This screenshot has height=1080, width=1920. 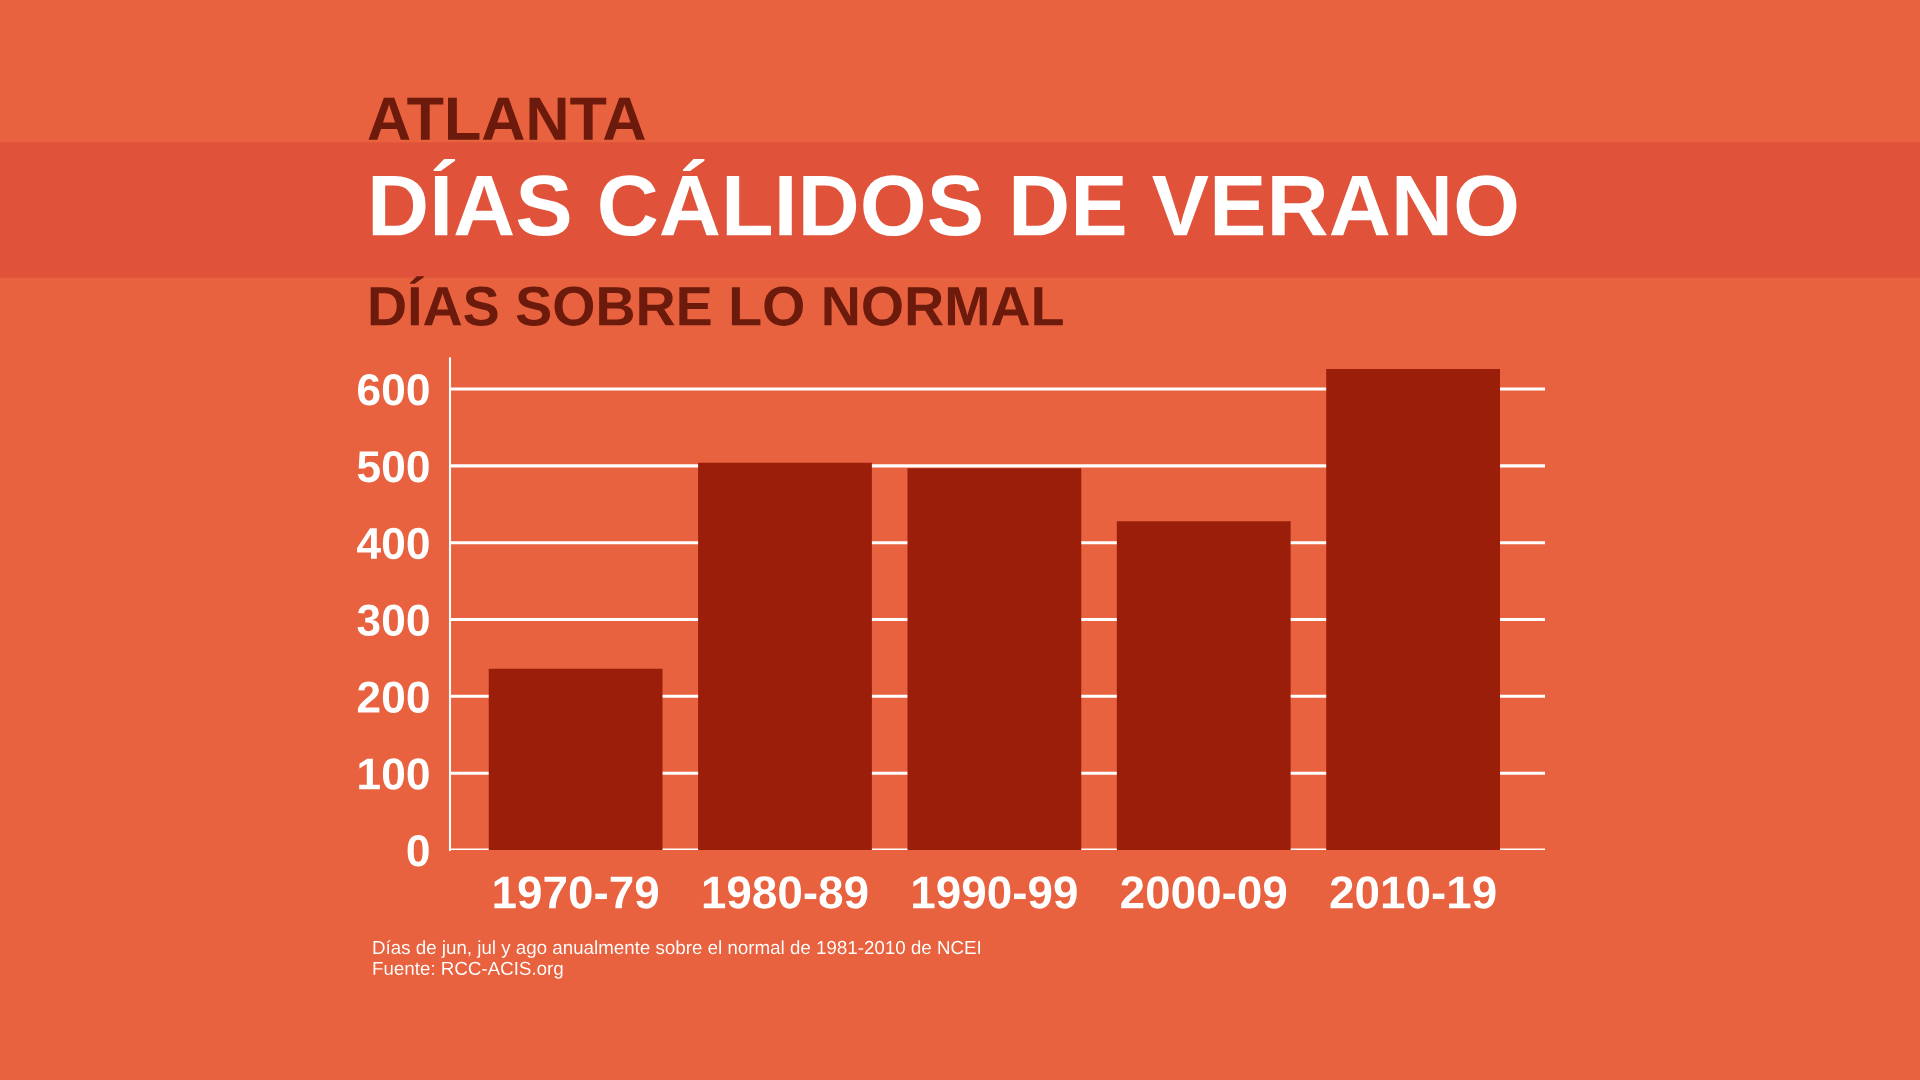 What do you see at coordinates (393, 620) in the screenshot?
I see `y-tick-label: 300` at bounding box center [393, 620].